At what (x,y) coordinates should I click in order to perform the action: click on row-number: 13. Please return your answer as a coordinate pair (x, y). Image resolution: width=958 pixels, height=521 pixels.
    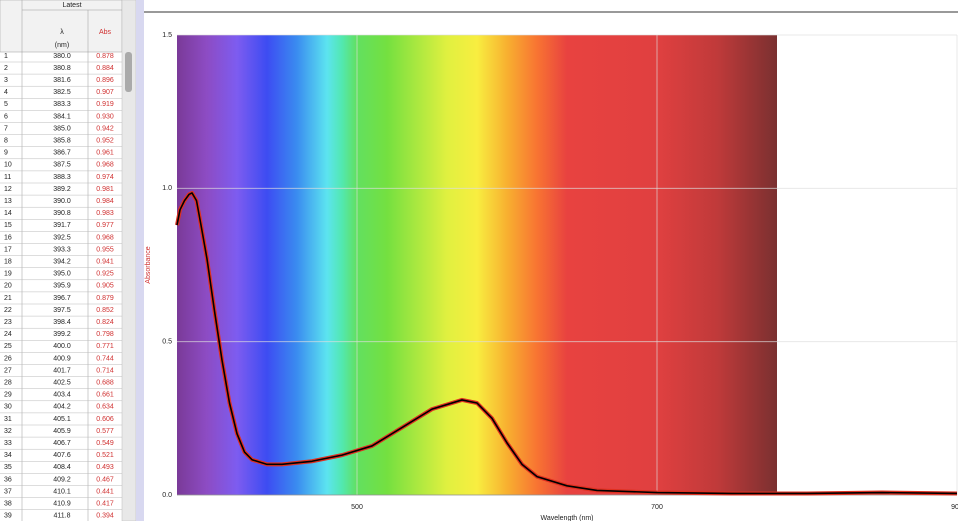
    Looking at the image, I should click on (8, 201).